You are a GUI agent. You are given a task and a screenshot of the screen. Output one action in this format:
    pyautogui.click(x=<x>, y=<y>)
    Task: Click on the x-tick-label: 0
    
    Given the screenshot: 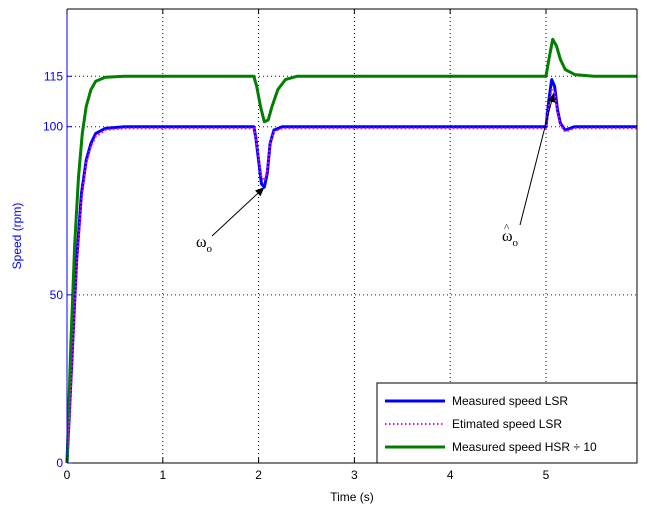 What is the action you would take?
    pyautogui.click(x=67, y=475)
    